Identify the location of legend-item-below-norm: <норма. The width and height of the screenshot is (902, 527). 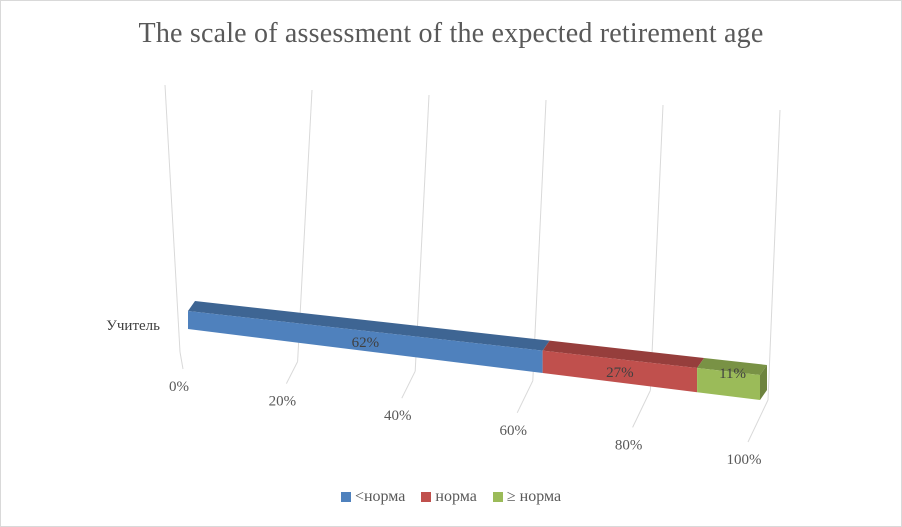
(373, 497).